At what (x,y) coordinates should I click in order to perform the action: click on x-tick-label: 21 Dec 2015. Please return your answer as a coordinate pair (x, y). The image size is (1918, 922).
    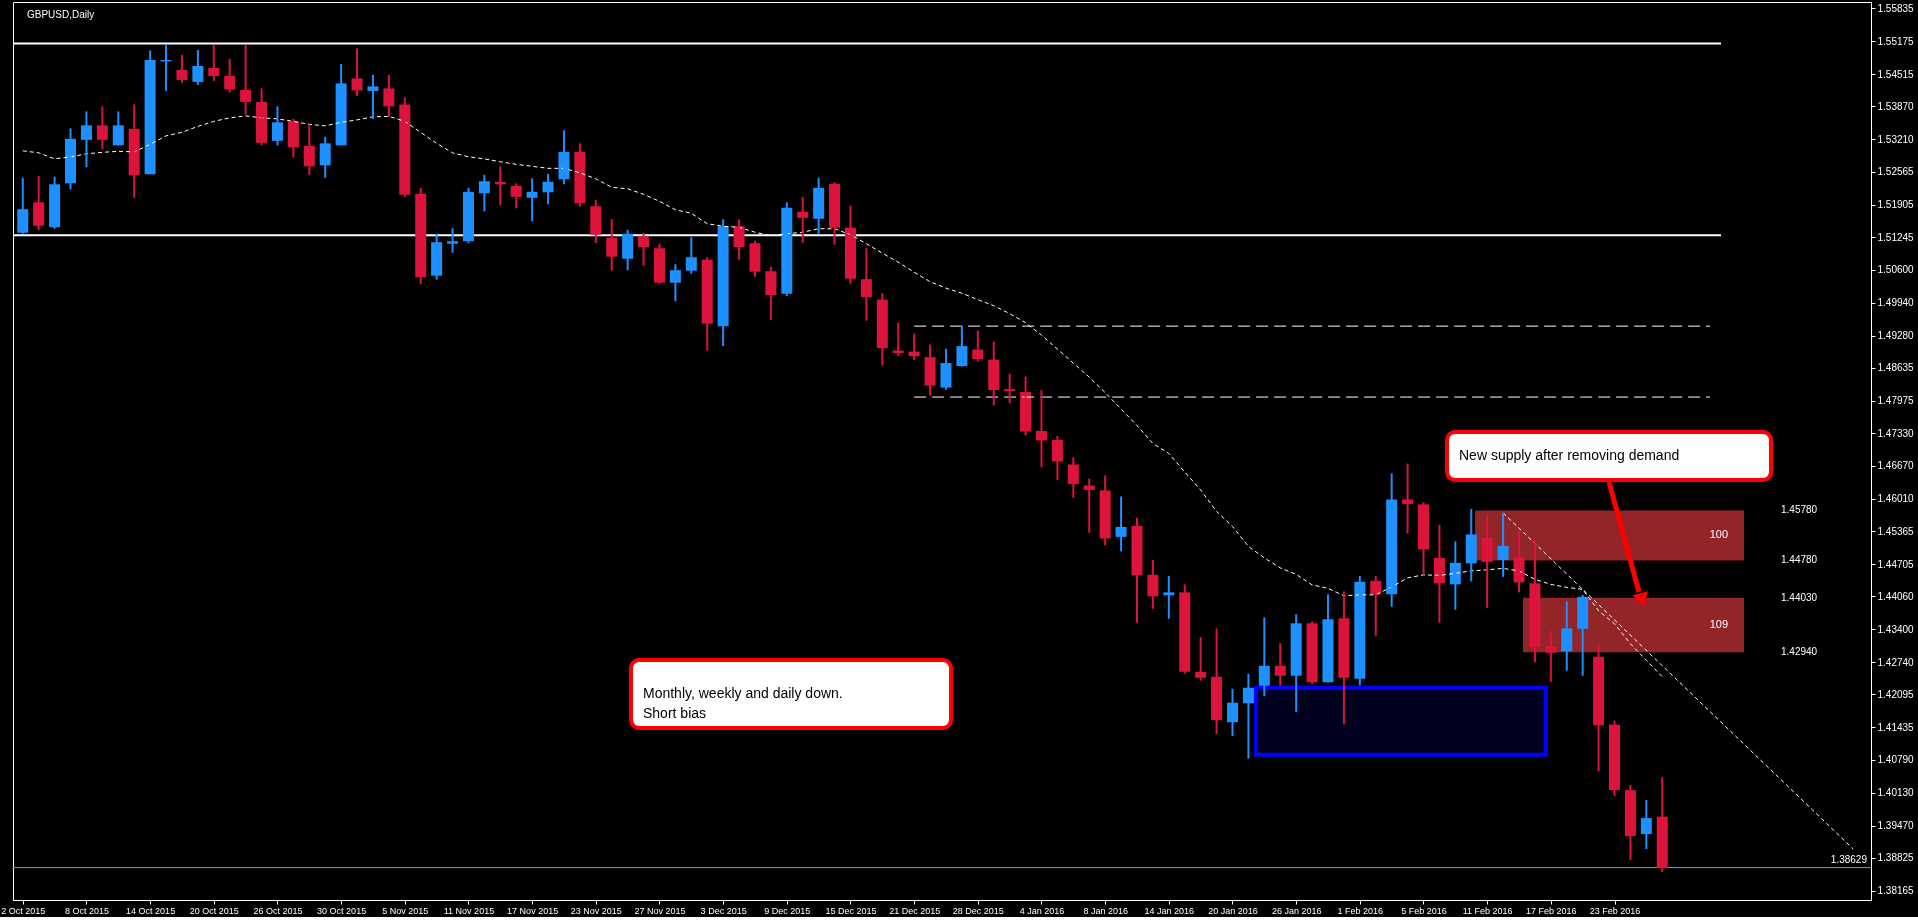
    Looking at the image, I should click on (915, 910).